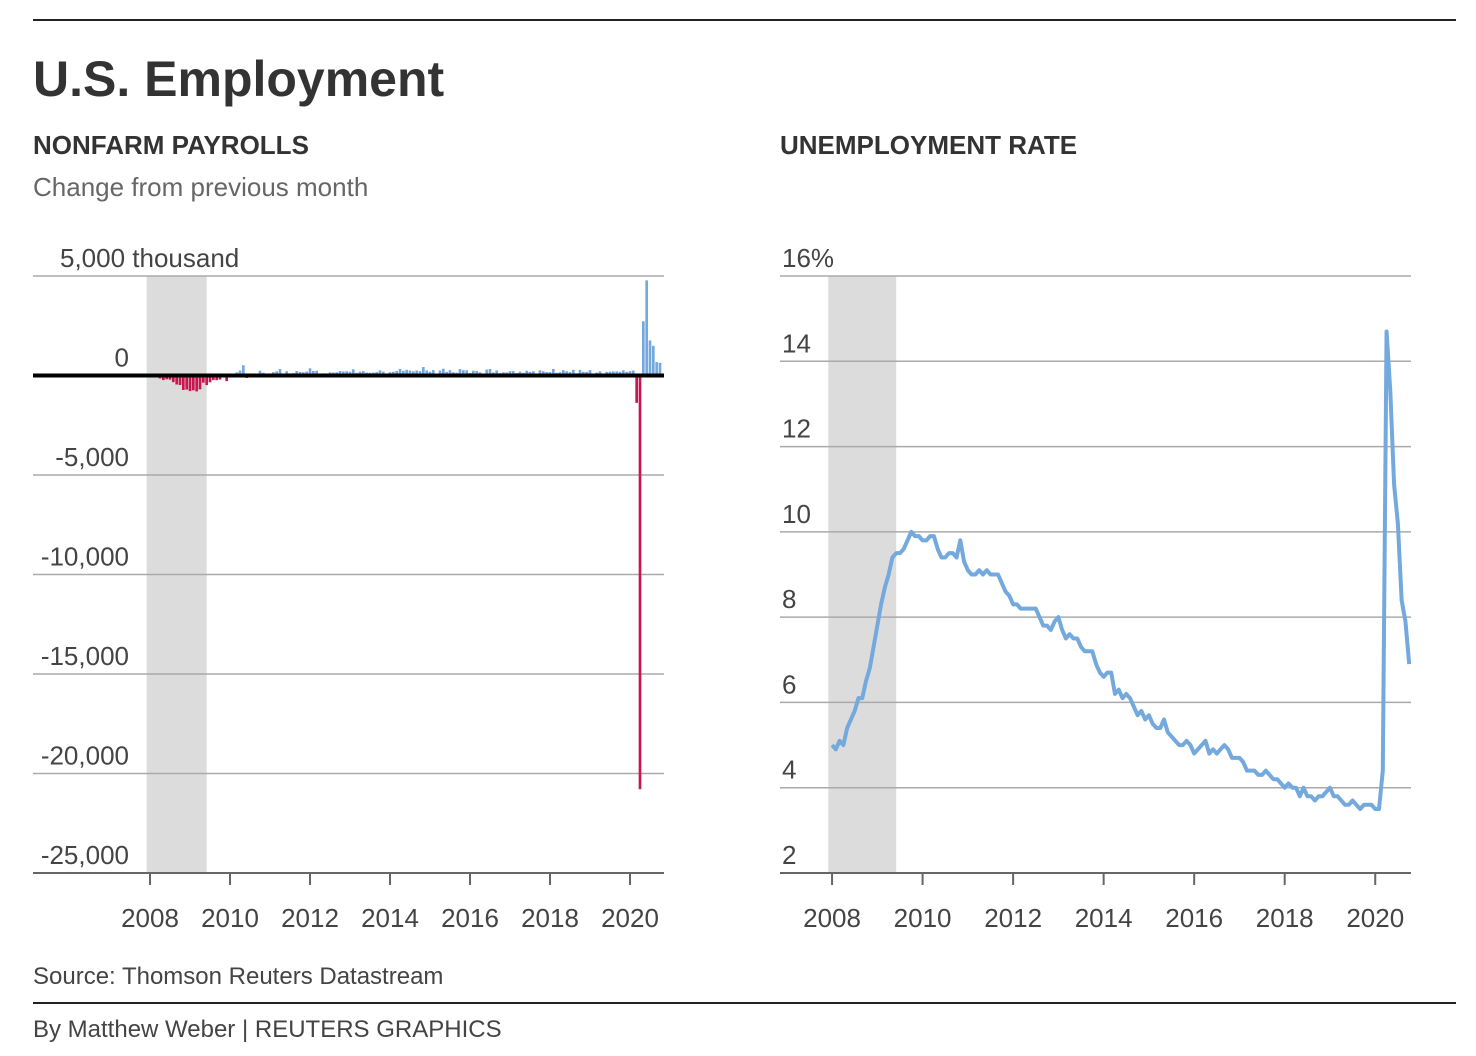 The width and height of the screenshot is (1476, 1056). I want to click on y-tick-label: 2, so click(789, 855).